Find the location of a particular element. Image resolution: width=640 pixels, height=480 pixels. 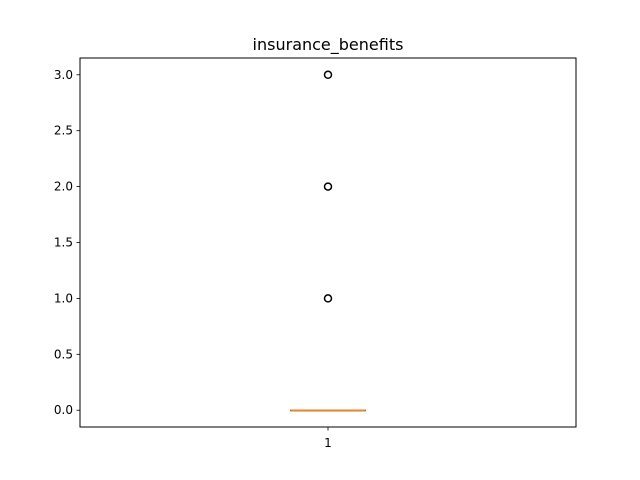

y-tick-label: 0.0 is located at coordinates (63, 410).